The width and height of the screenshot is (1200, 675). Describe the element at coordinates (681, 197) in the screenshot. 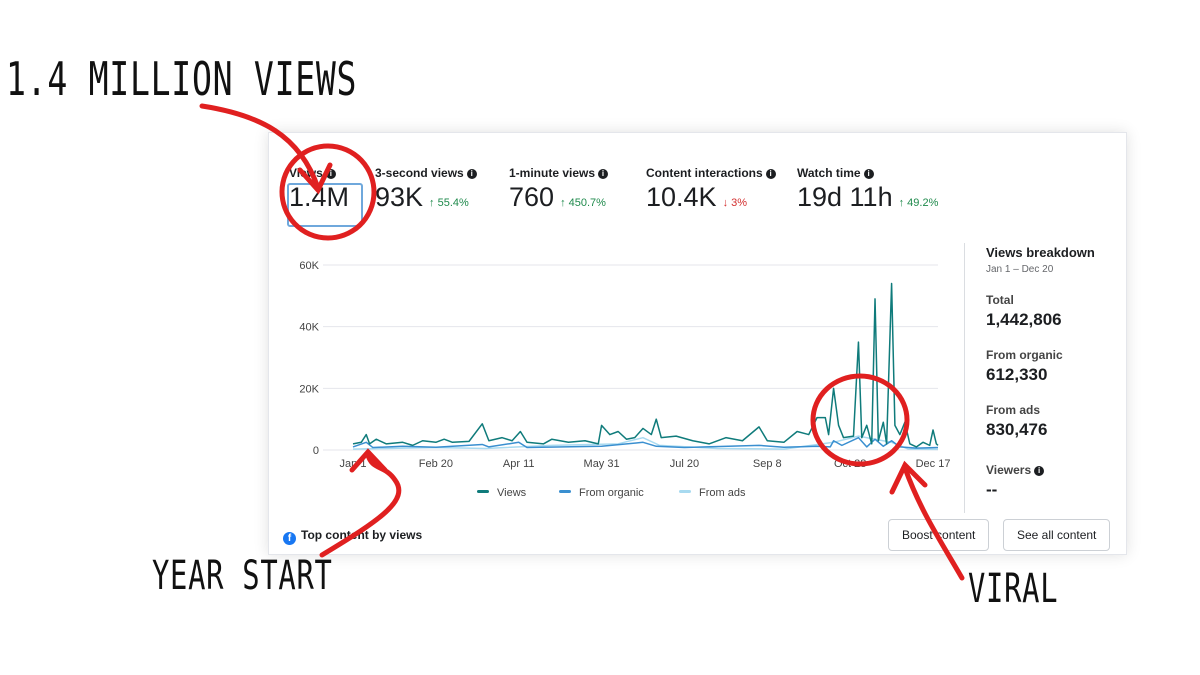

I see `metric-value-text: 10.4K` at that location.